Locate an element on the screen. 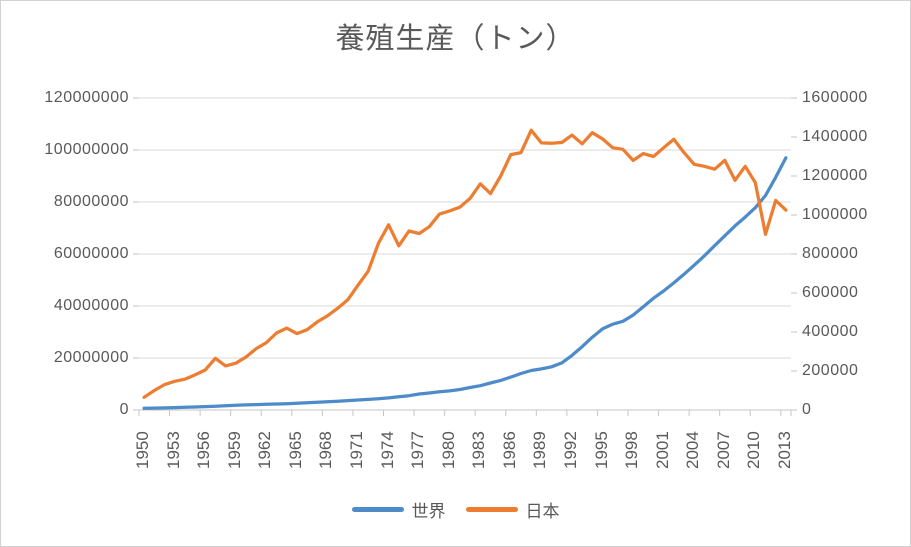  legend-item-japan: 日本 is located at coordinates (512, 509).